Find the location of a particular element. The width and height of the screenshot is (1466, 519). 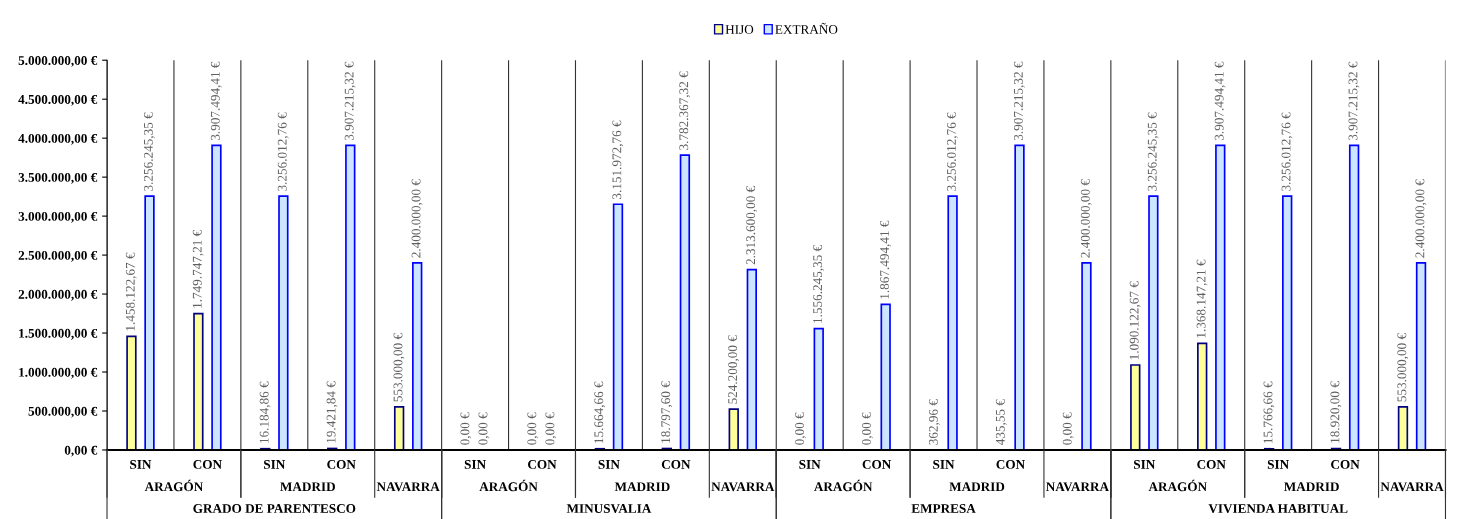

text: EMPRESA is located at coordinates (943, 508).